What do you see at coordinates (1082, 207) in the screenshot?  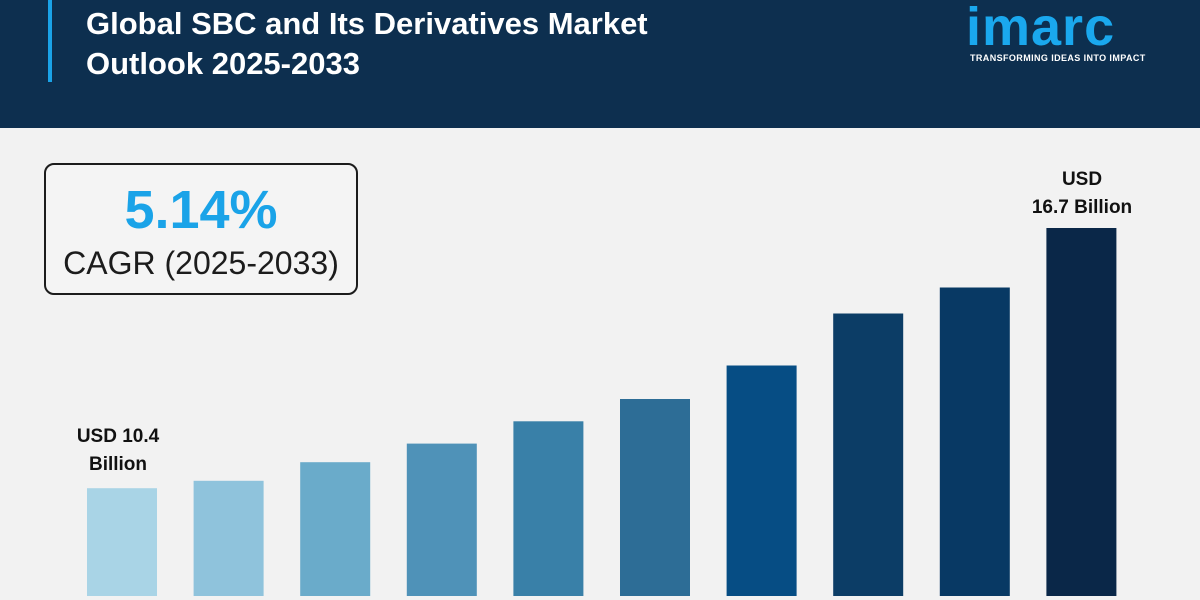 I see `last-bar-label-line-2: 16.7 Billion` at bounding box center [1082, 207].